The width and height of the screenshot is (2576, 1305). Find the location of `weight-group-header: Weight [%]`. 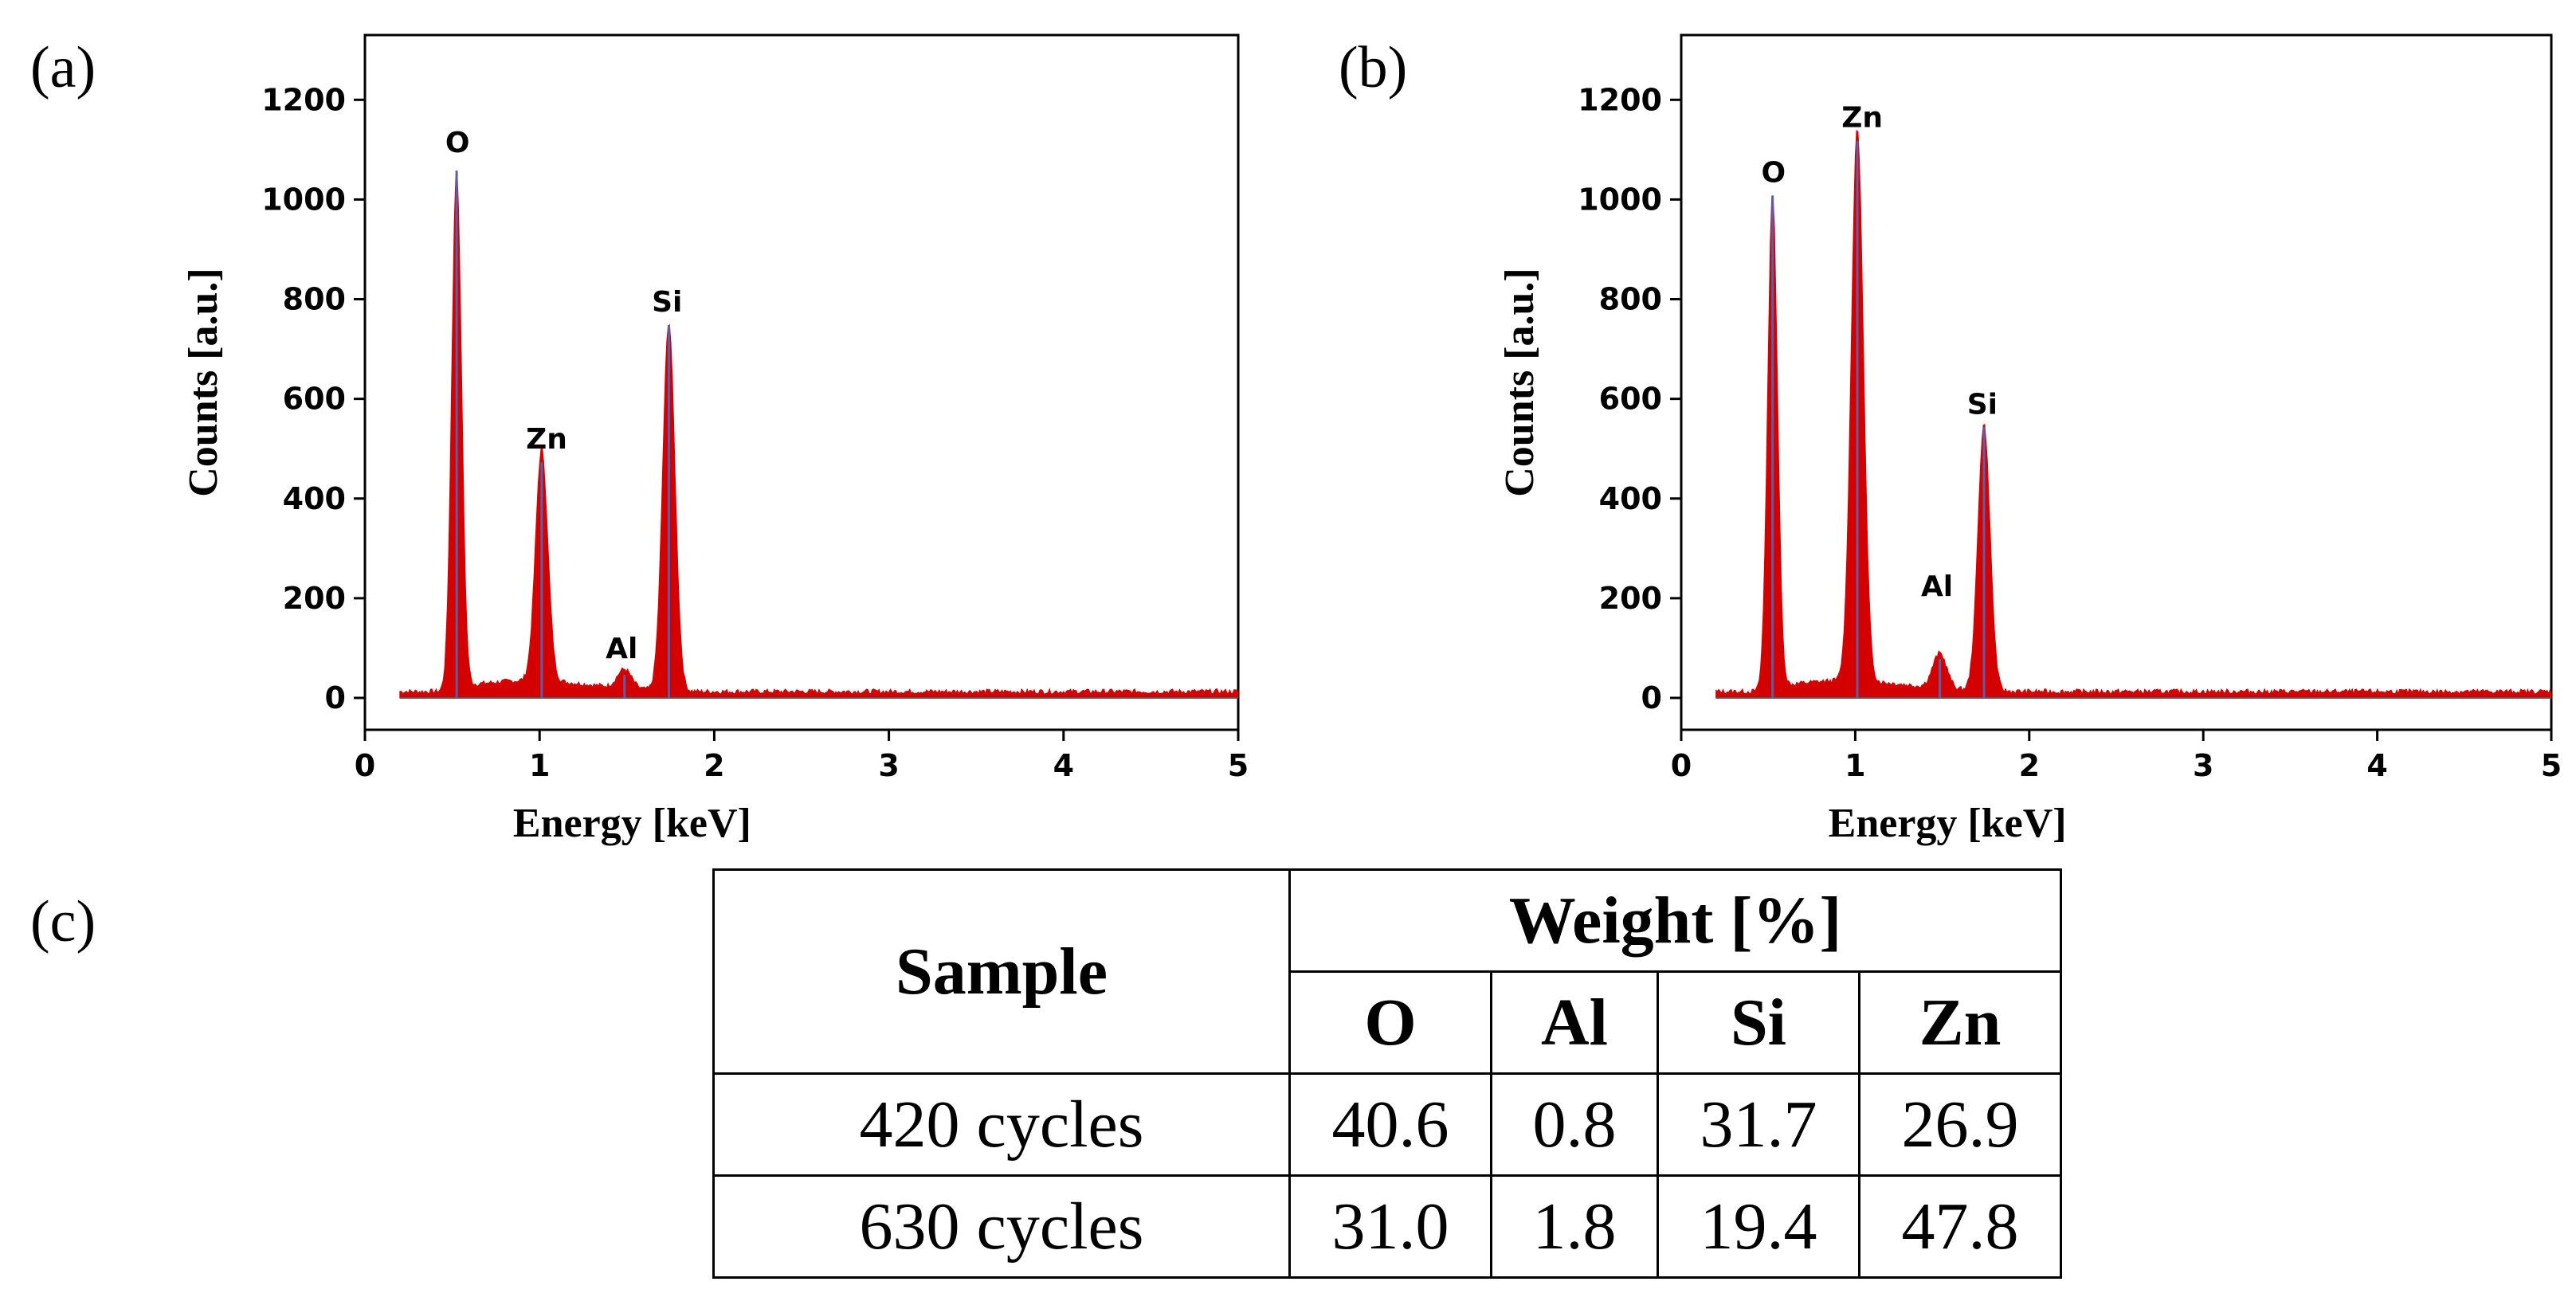

weight-group-header: Weight [%] is located at coordinates (1675, 920).